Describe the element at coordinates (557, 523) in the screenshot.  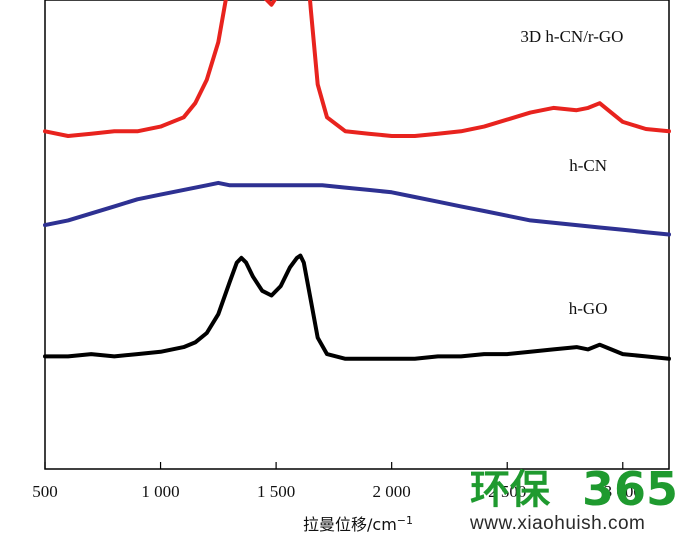
I see `watermark-url: www.xiaohuish.com` at that location.